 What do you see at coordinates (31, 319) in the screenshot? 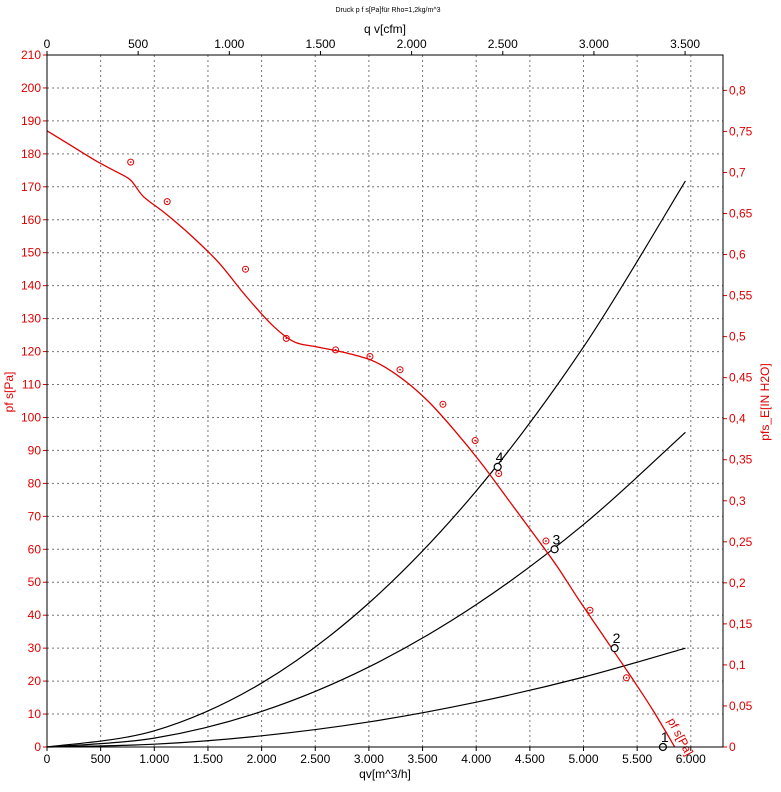
I see `y-tick-label: 130` at bounding box center [31, 319].